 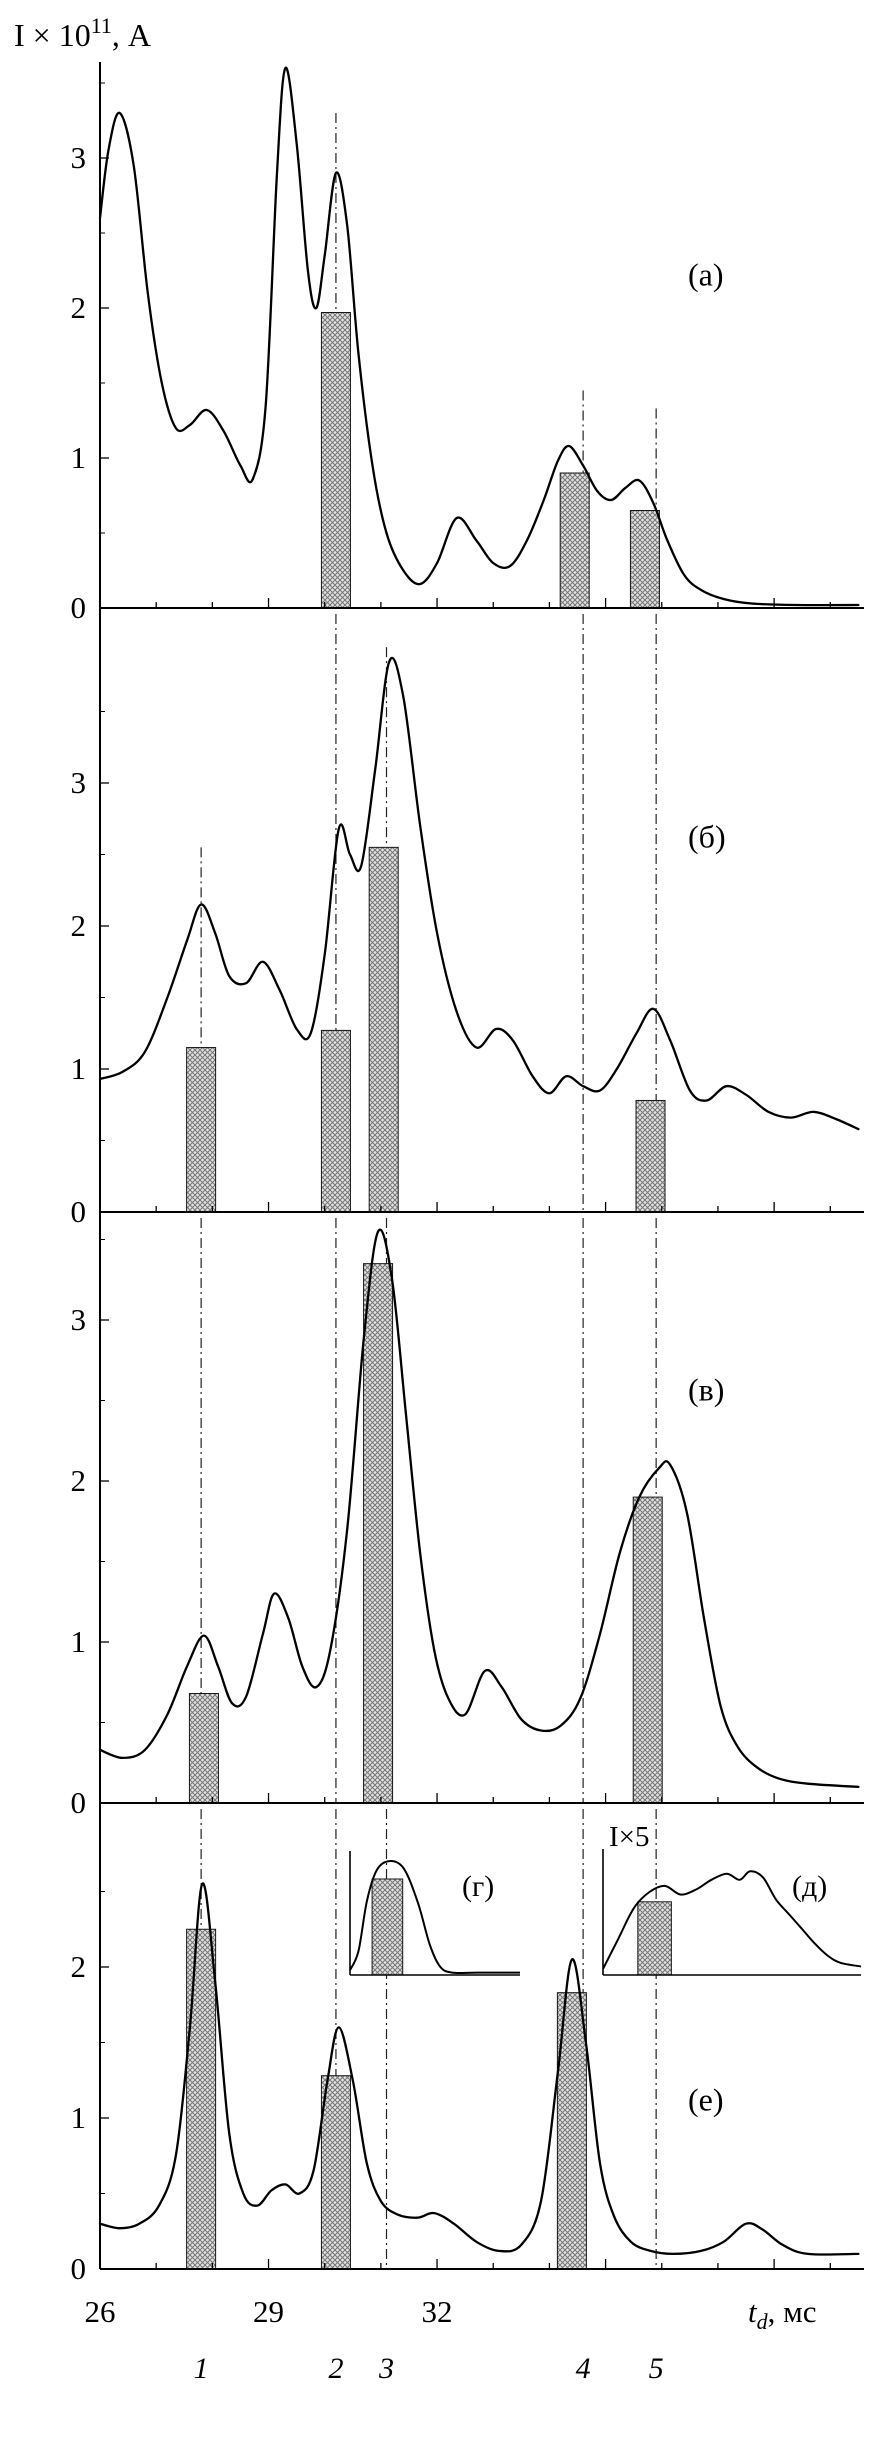 What do you see at coordinates (809, 1886) in the screenshot?
I see `inset-label: (д)` at bounding box center [809, 1886].